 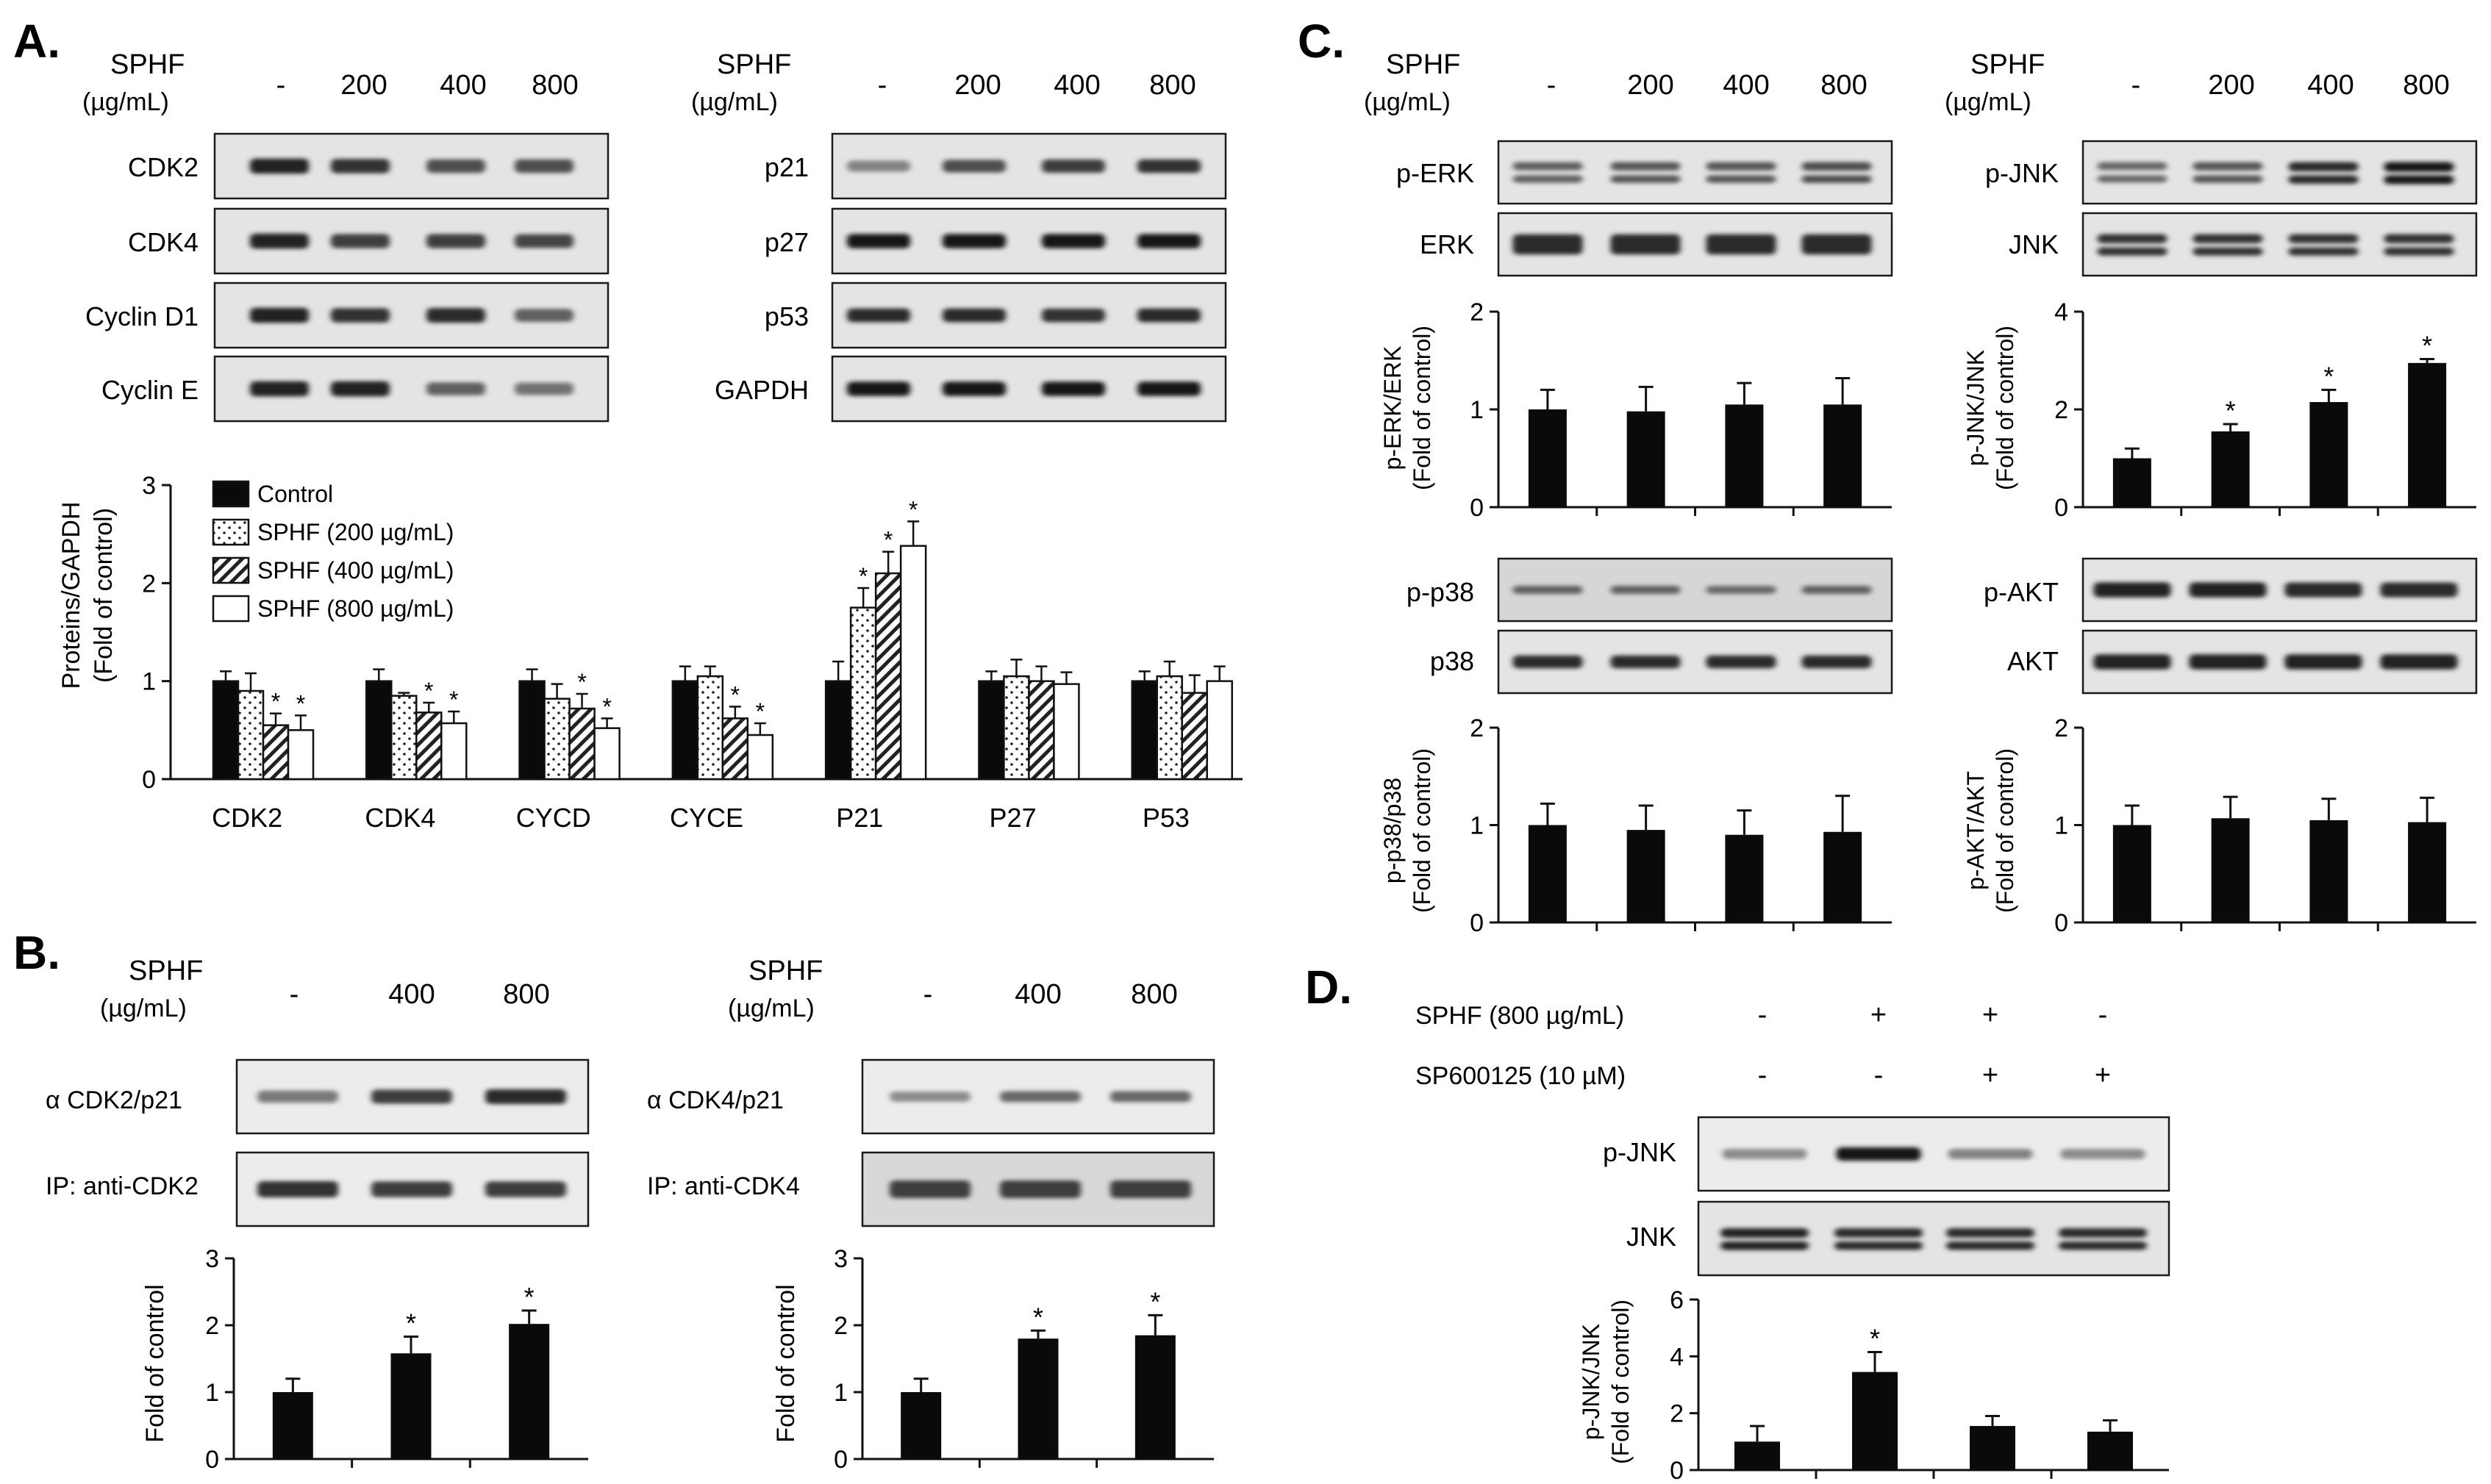 I want to click on sign-sp600125-3: +, so click(x=2103, y=1076).